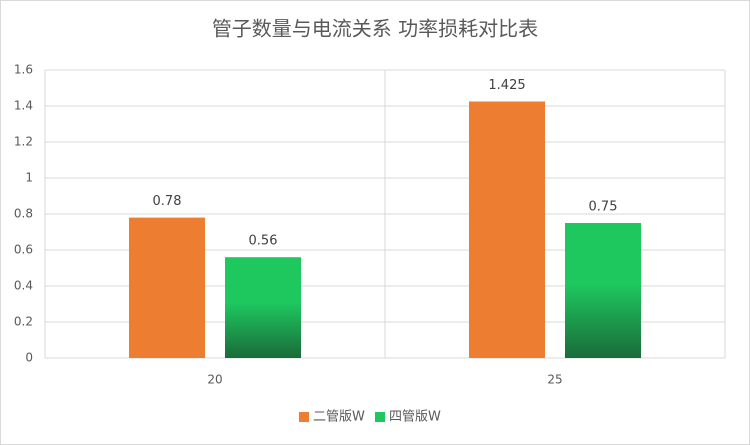 The height and width of the screenshot is (445, 750). What do you see at coordinates (29, 358) in the screenshot?
I see `y-tick-label: 0` at bounding box center [29, 358].